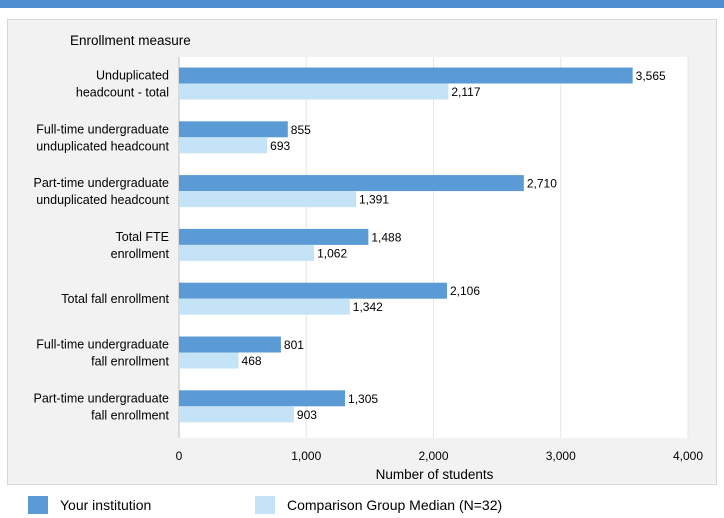 Image resolution: width=724 pixels, height=518 pixels. Describe the element at coordinates (115, 299) in the screenshot. I see `category-label: Total fall enrollment` at that location.